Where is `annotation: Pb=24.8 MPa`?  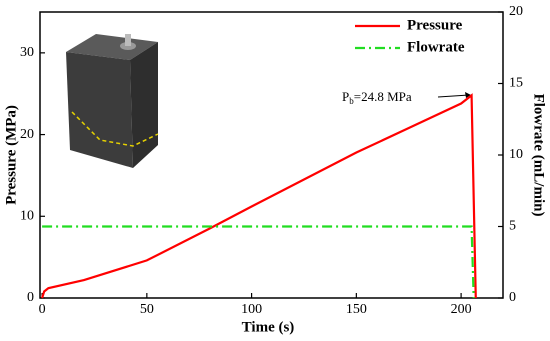 annotation: Pb=24.8 MPa is located at coordinates (377, 97).